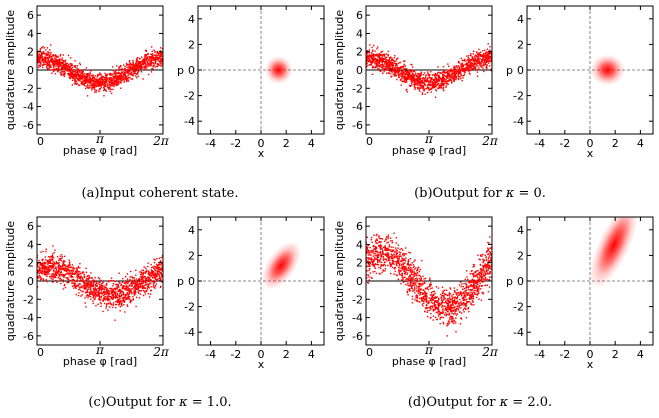 The image size is (659, 418). What do you see at coordinates (339, 70) in the screenshot?
I see `y-axis-label: quadrature amplitude` at bounding box center [339, 70].